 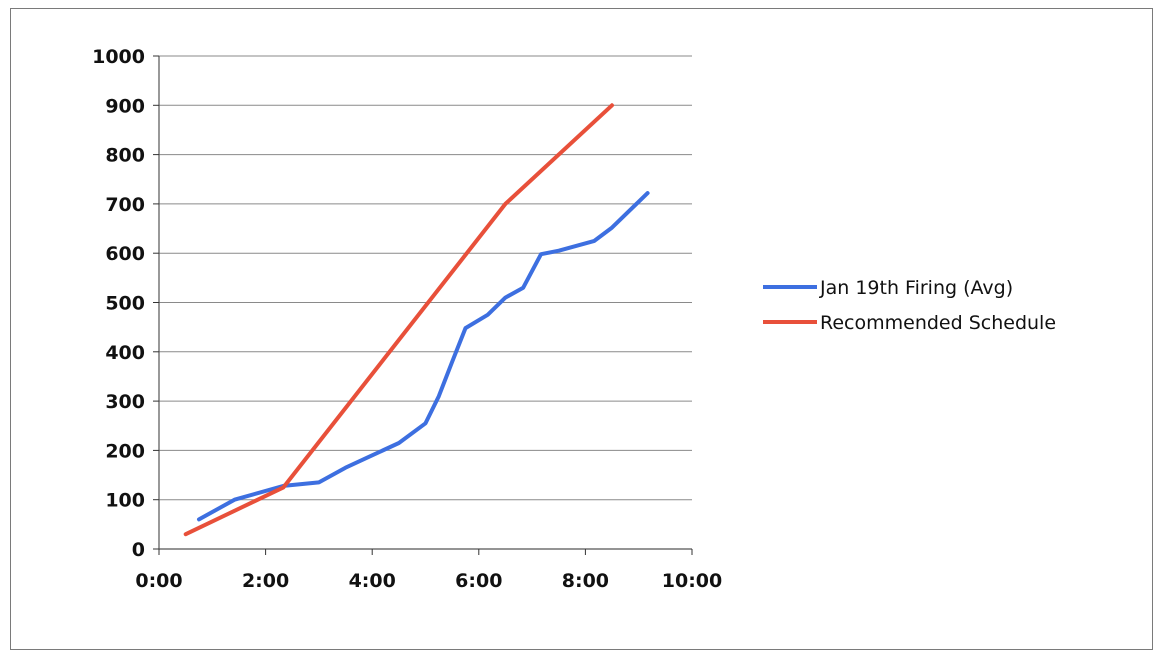 I want to click on y-axis-ticks: 0 100 200 300 400 500 600 700 800 900 1000, so click(x=125, y=303).